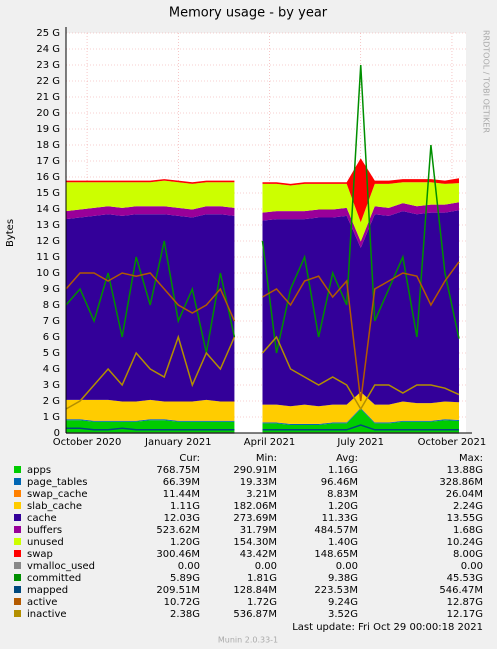 The height and width of the screenshot is (649, 497). I want to click on y-tick-label: 15 G, so click(48, 193).